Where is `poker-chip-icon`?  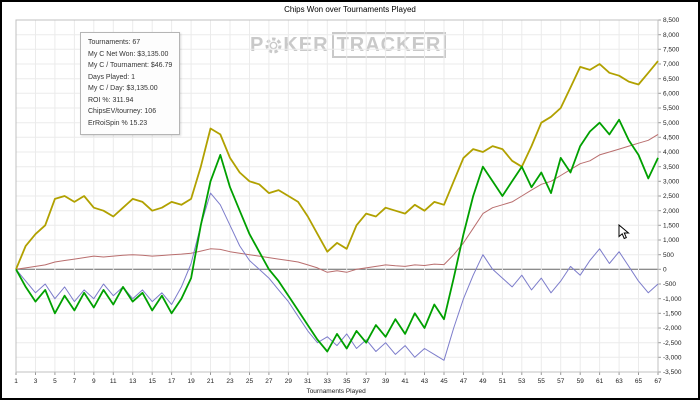
poker-chip-icon is located at coordinates (273, 45).